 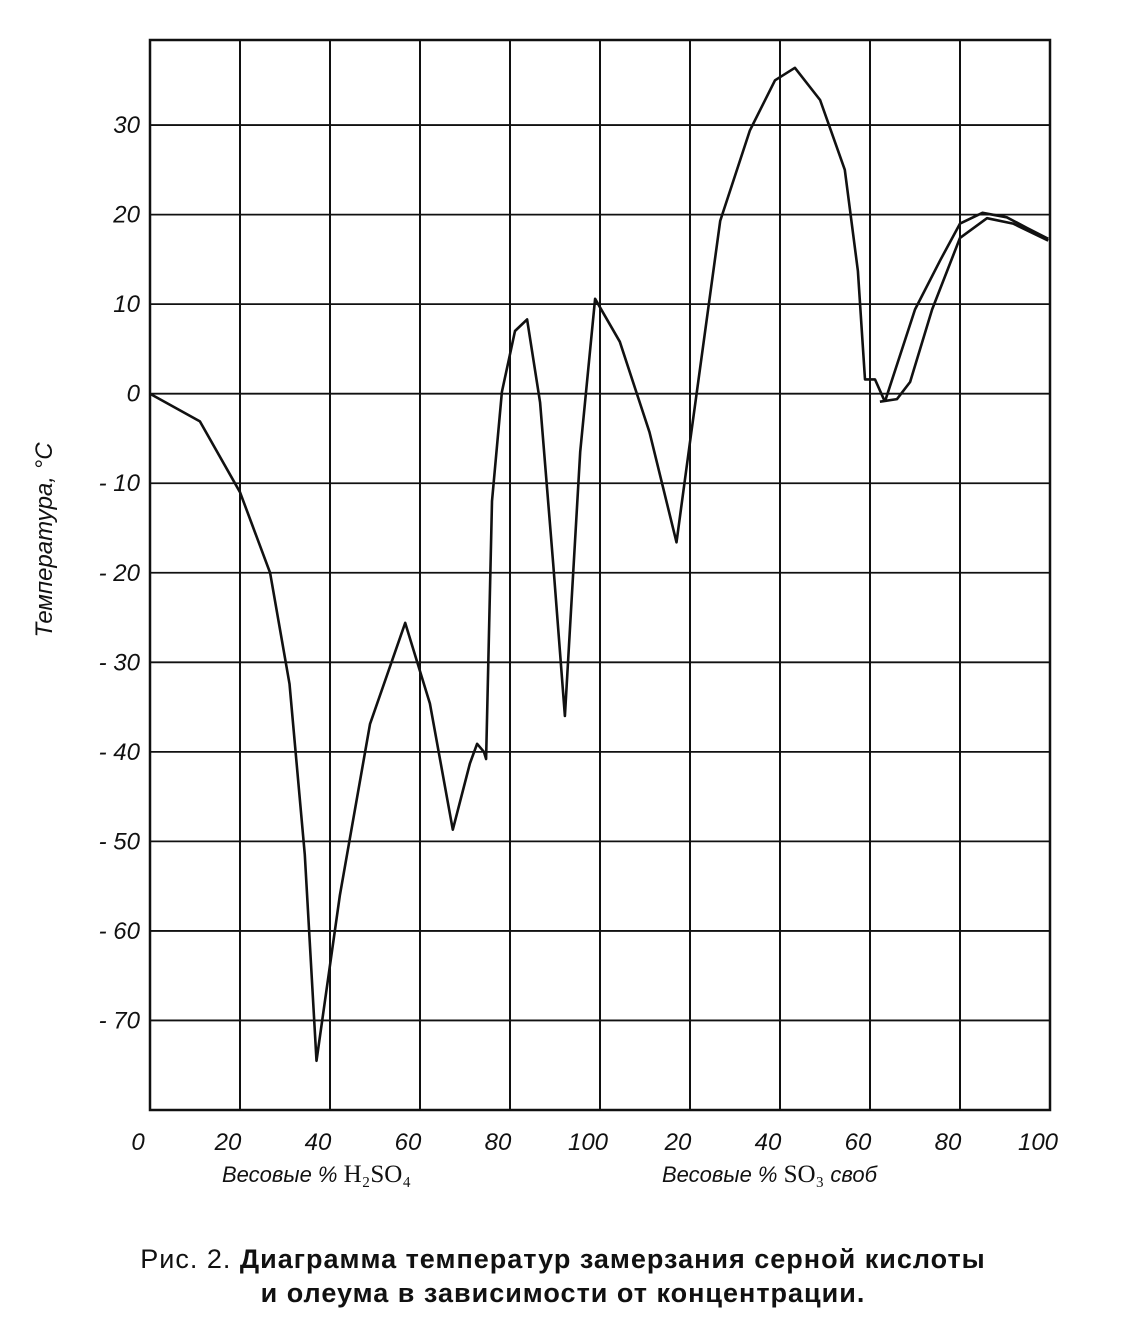 What do you see at coordinates (134, 394) in the screenshot?
I see `y-tick-label: 0` at bounding box center [134, 394].